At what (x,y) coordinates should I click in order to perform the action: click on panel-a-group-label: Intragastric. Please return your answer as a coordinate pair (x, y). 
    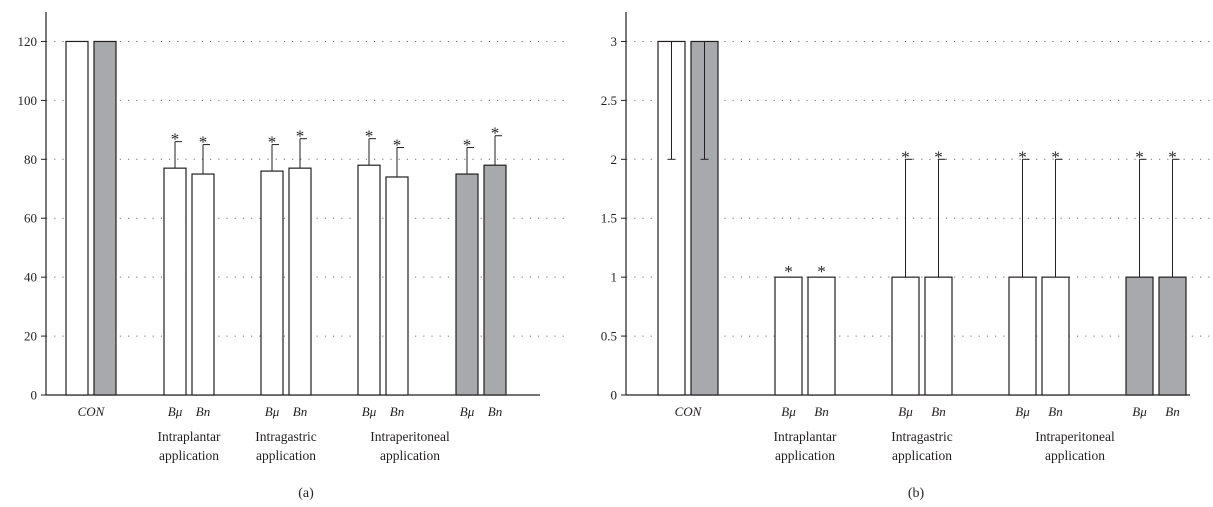
    Looking at the image, I should click on (285, 436).